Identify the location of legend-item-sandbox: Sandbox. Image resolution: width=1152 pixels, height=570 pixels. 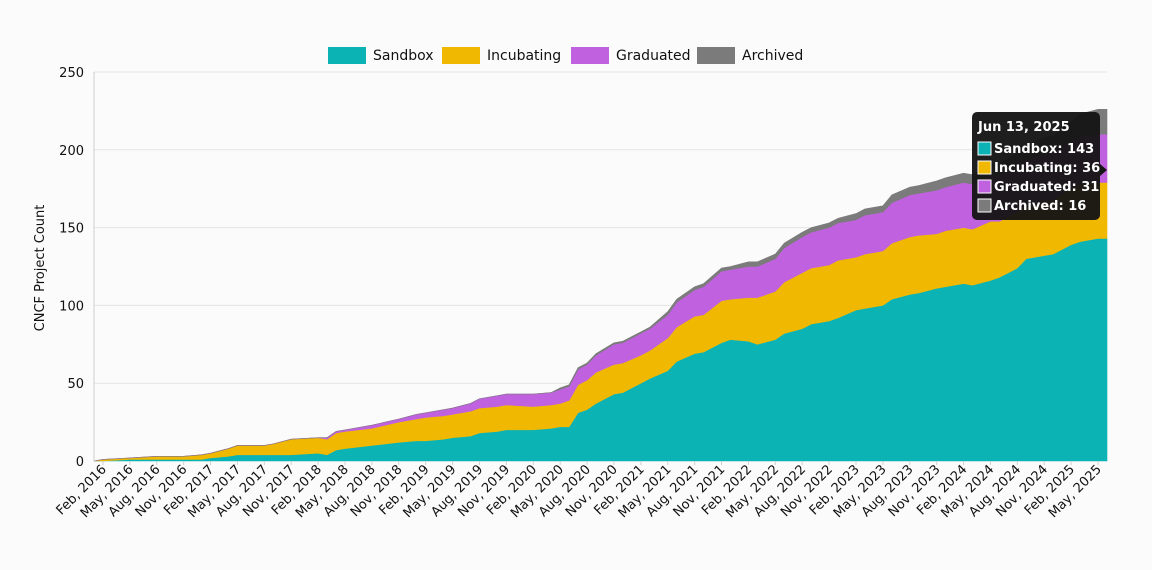
(381, 55).